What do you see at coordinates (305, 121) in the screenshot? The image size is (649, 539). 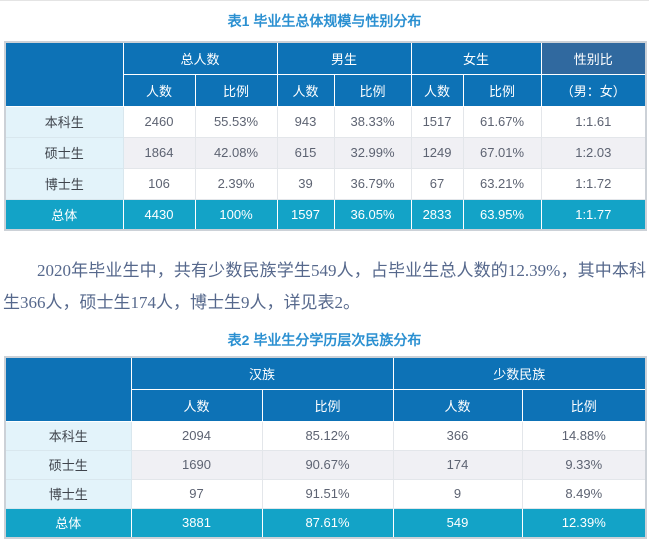 I see `data-cell: 943` at bounding box center [305, 121].